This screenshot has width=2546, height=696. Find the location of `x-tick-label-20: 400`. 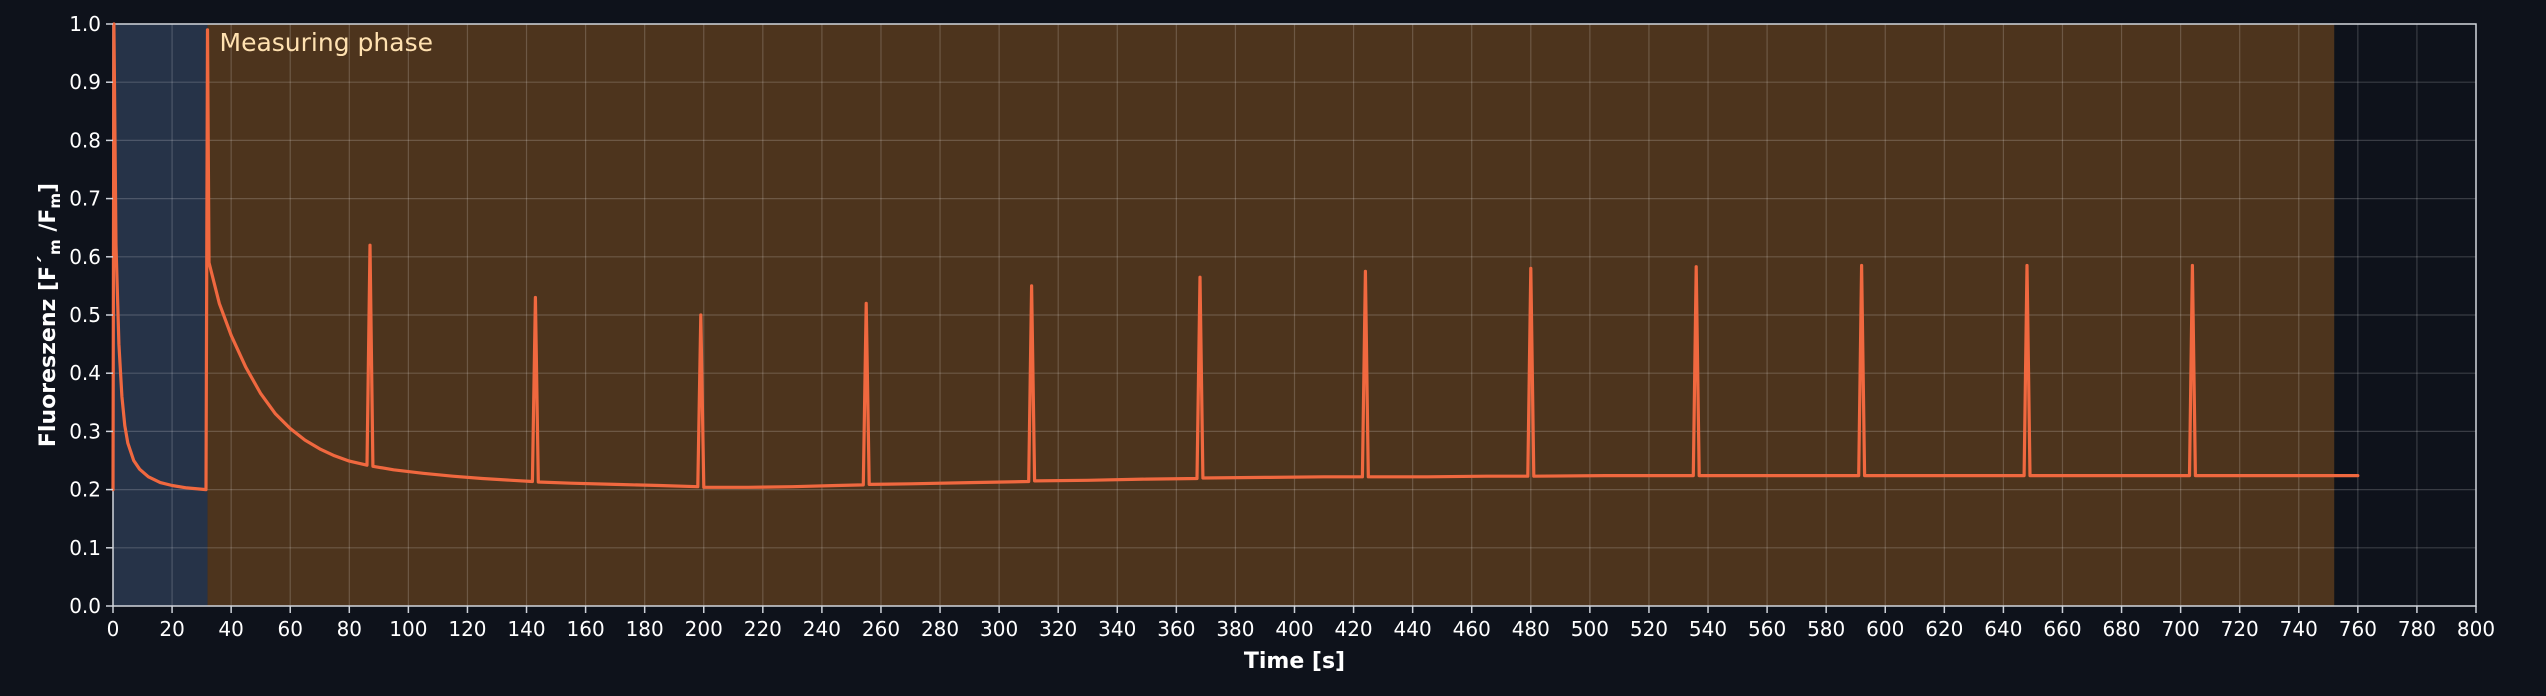

x-tick-label-20: 400 is located at coordinates (1294, 629).